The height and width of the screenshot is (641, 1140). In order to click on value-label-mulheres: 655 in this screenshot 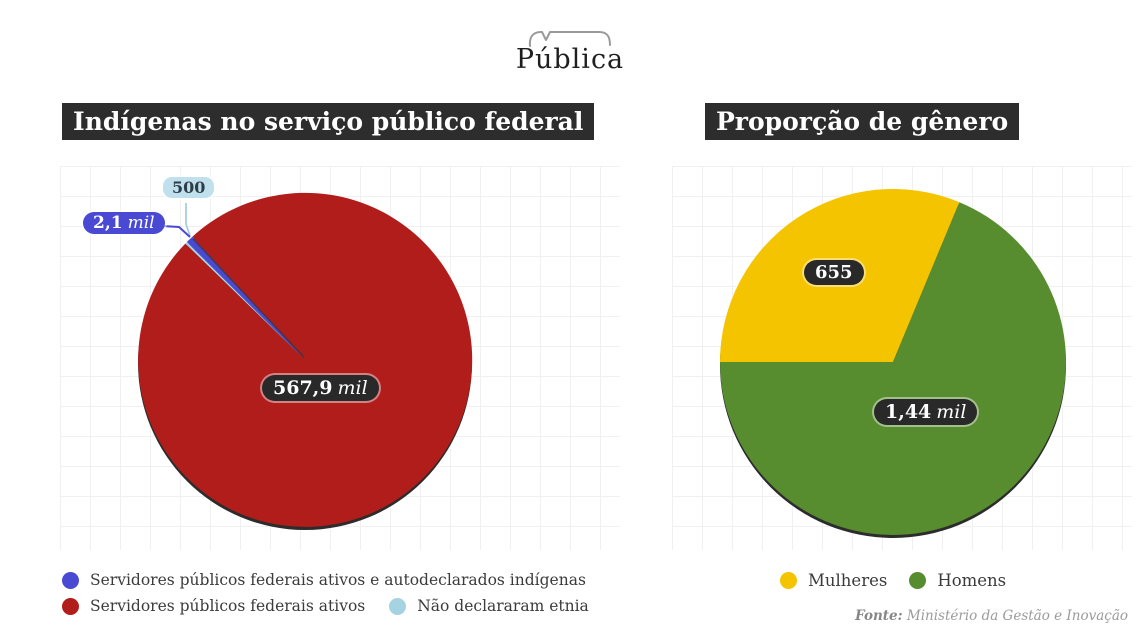, I will do `click(834, 272)`.